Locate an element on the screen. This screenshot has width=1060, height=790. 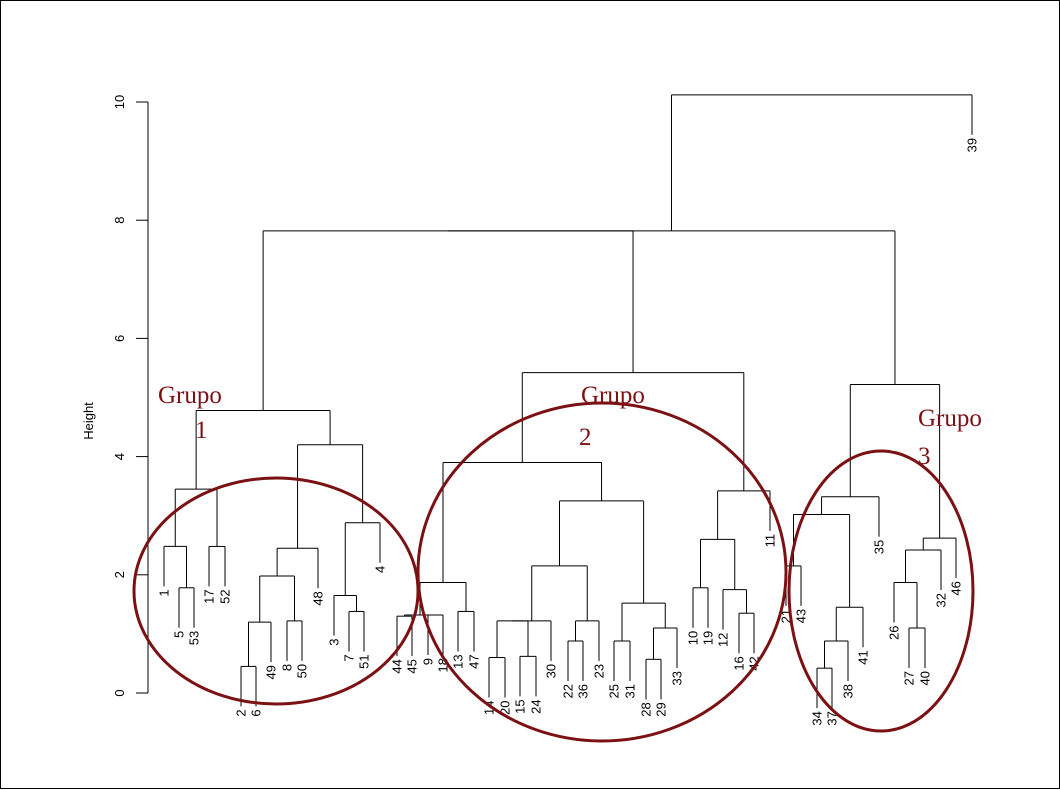
leaf-label: 8 is located at coordinates (287, 667).